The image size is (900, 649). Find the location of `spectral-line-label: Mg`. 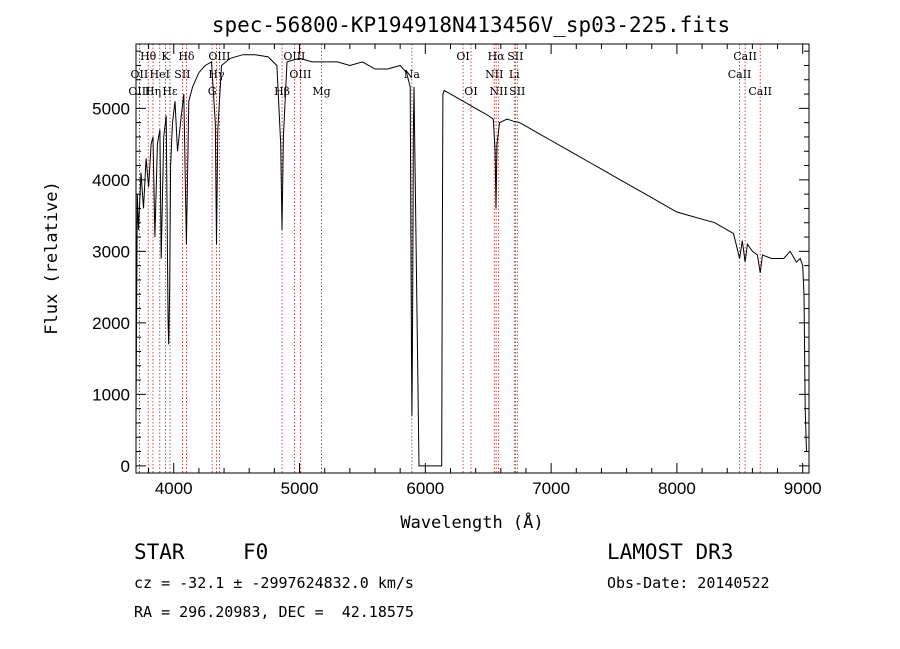

spectral-line-label: Mg is located at coordinates (321, 91).